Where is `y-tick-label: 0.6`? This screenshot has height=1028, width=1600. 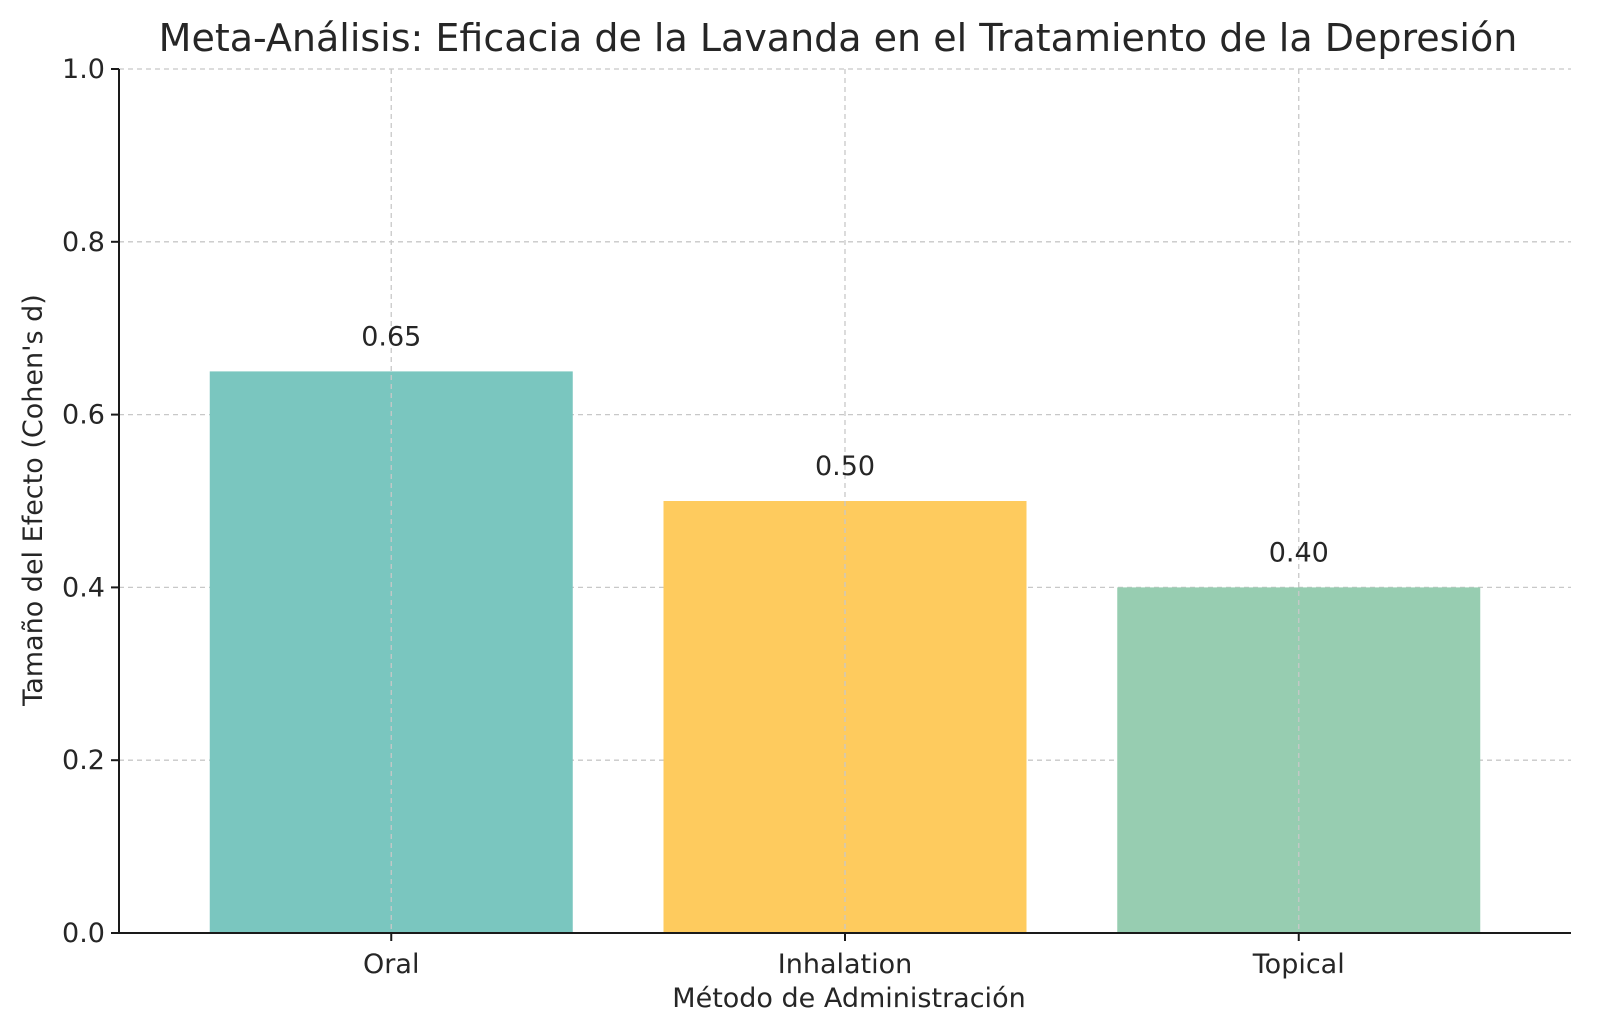 y-tick-label: 0.6 is located at coordinates (83, 415).